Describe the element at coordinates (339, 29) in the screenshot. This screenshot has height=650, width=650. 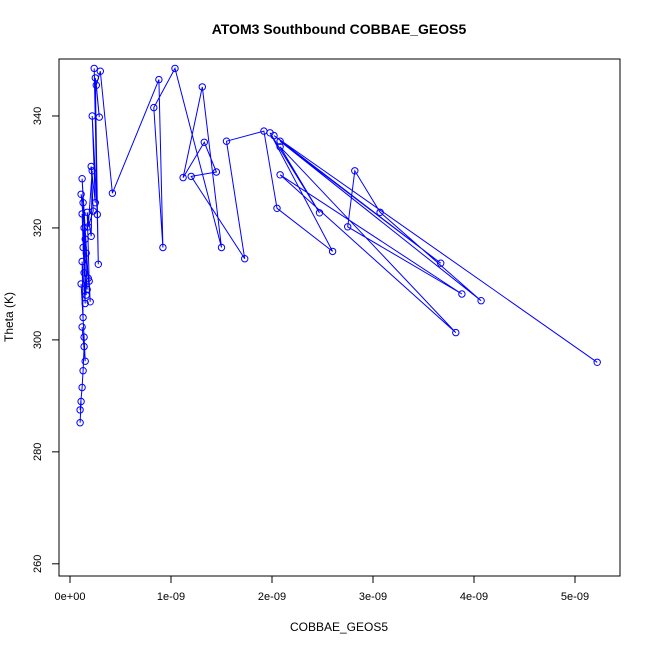
I see `chart-title: ATOM3 Southbound COBBAE_GEOS5` at that location.